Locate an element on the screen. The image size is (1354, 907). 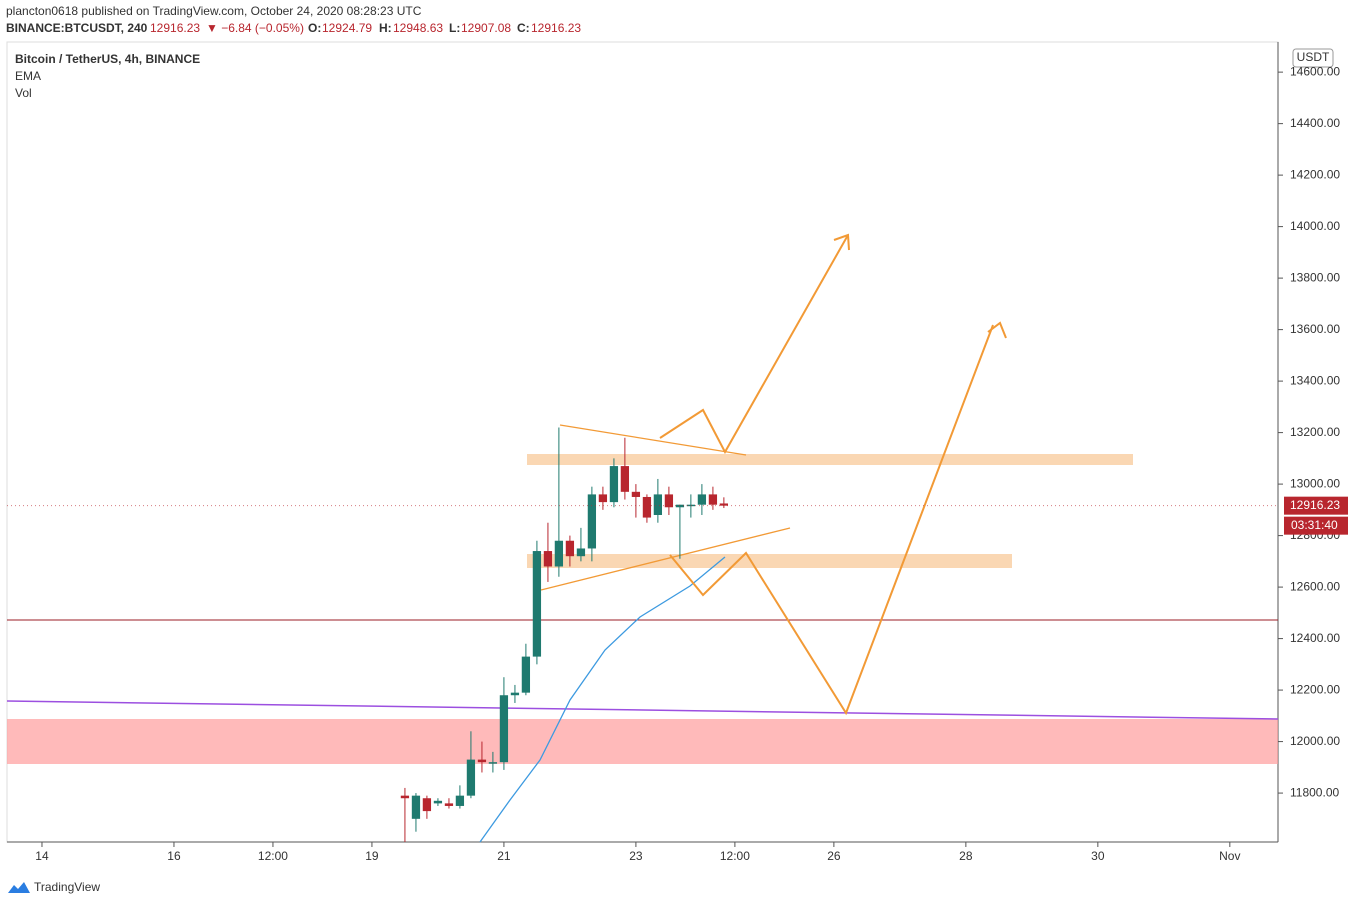
x-tick-label: 14 is located at coordinates (42, 856).